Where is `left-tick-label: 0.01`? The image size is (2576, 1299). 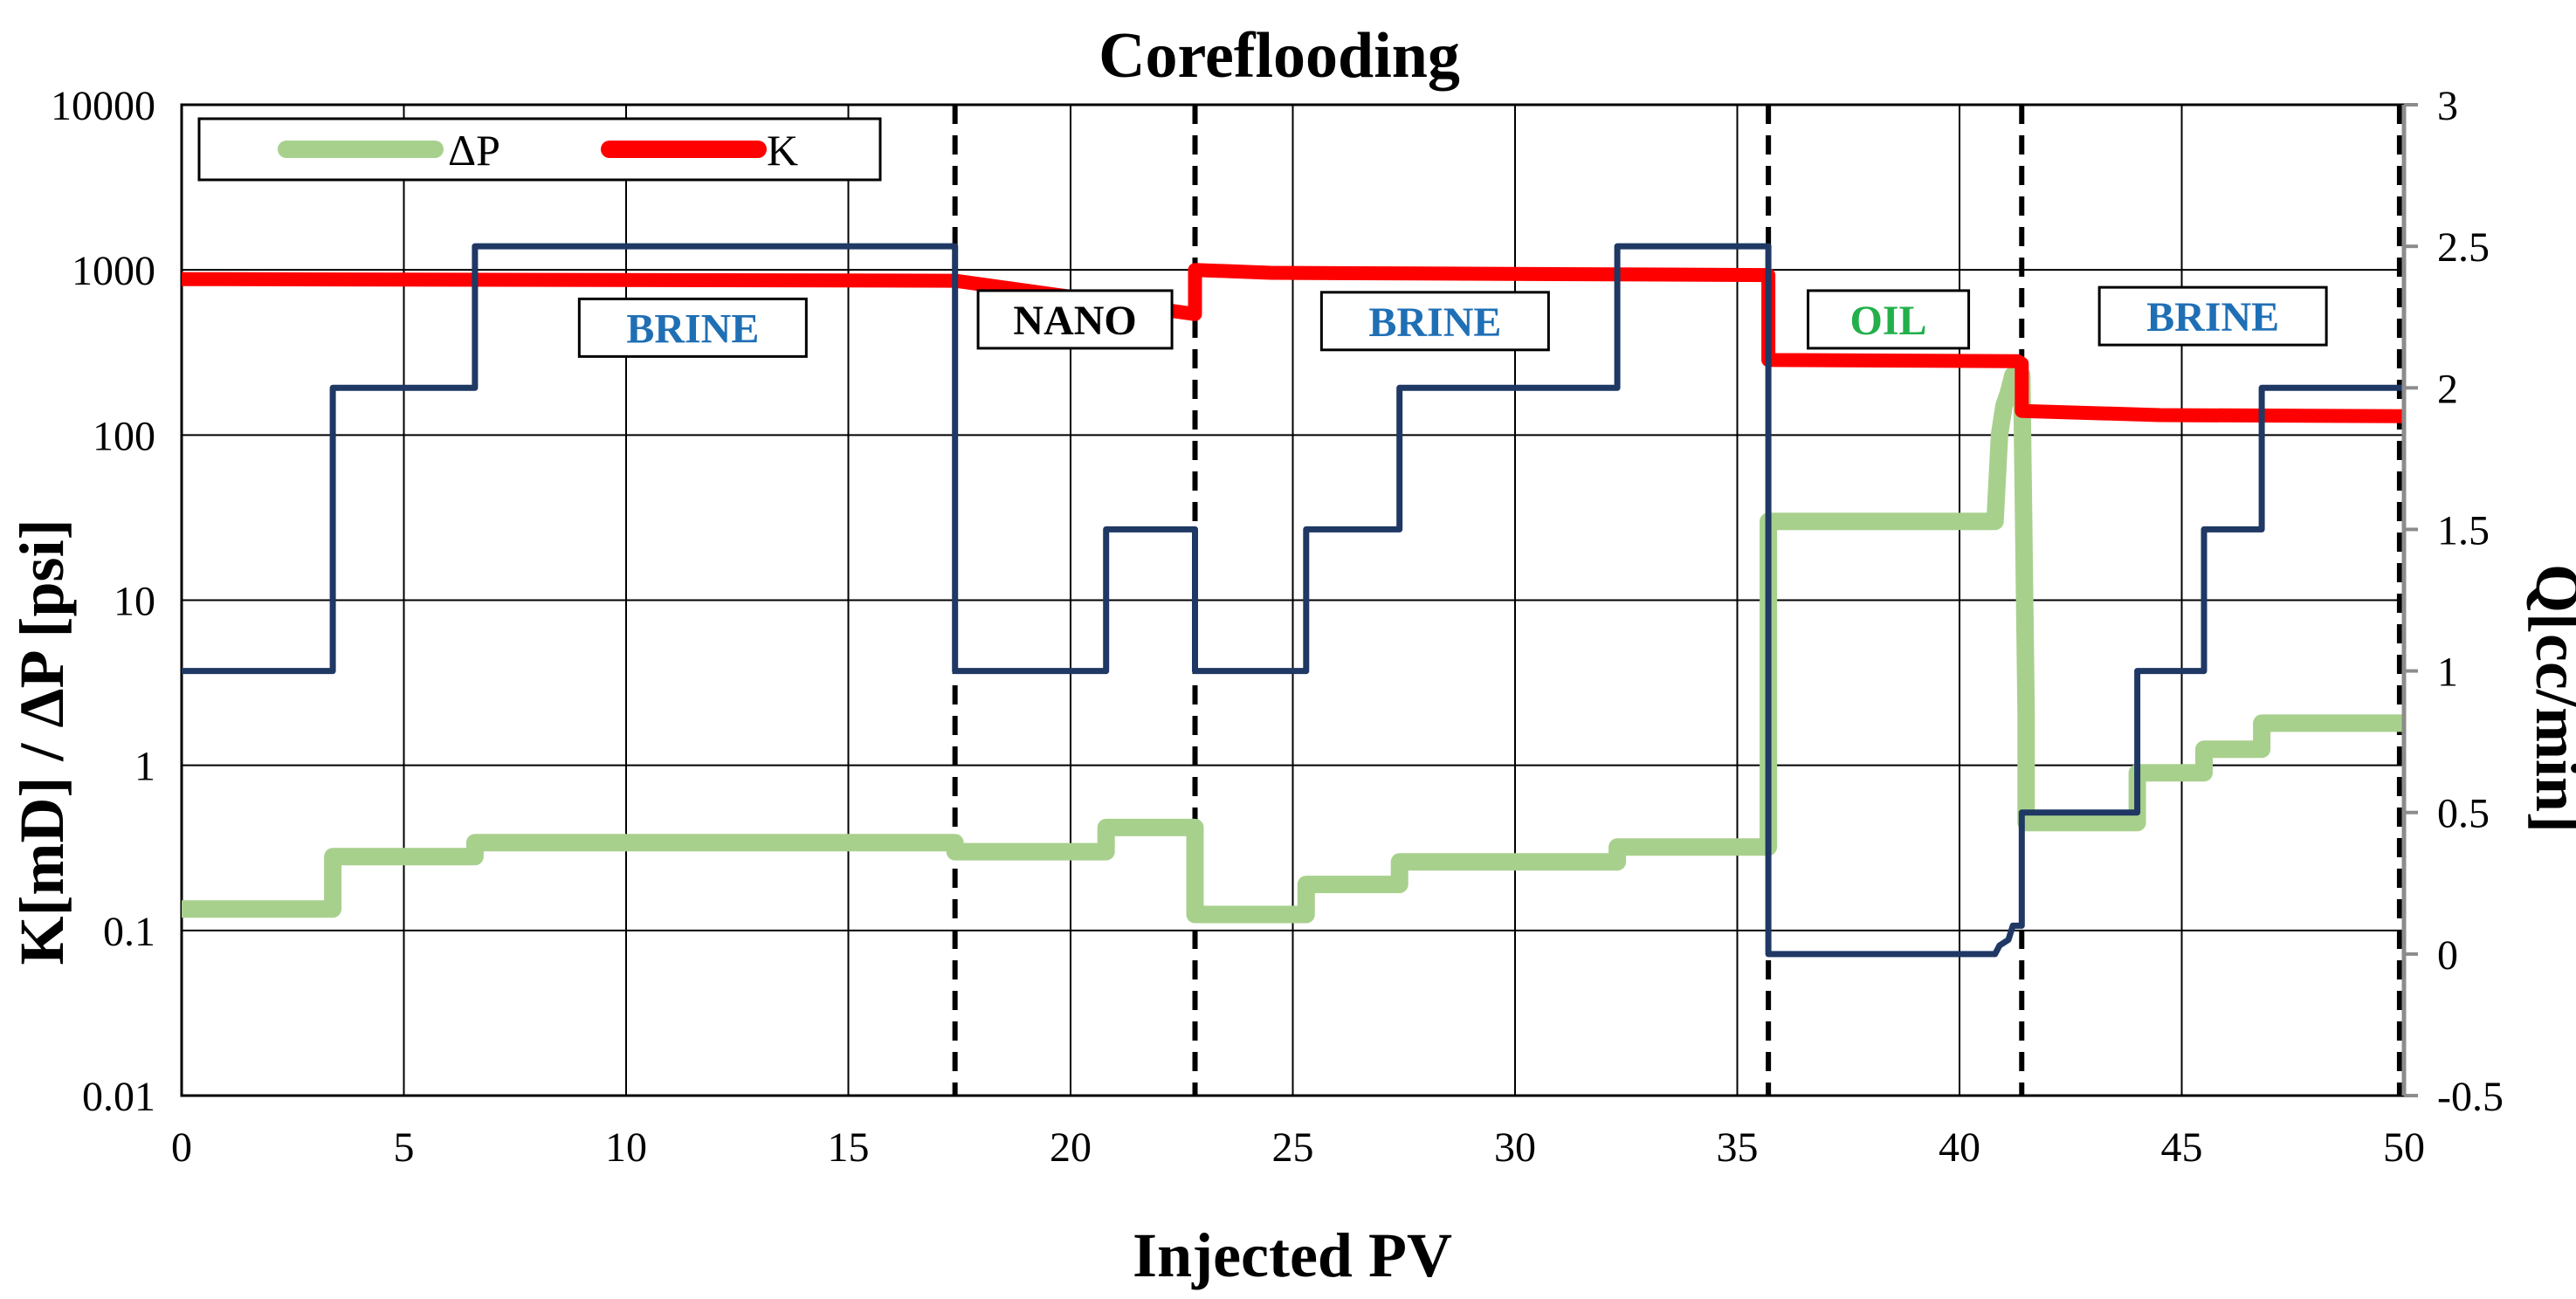
left-tick-label: 0.01 is located at coordinates (118, 1097).